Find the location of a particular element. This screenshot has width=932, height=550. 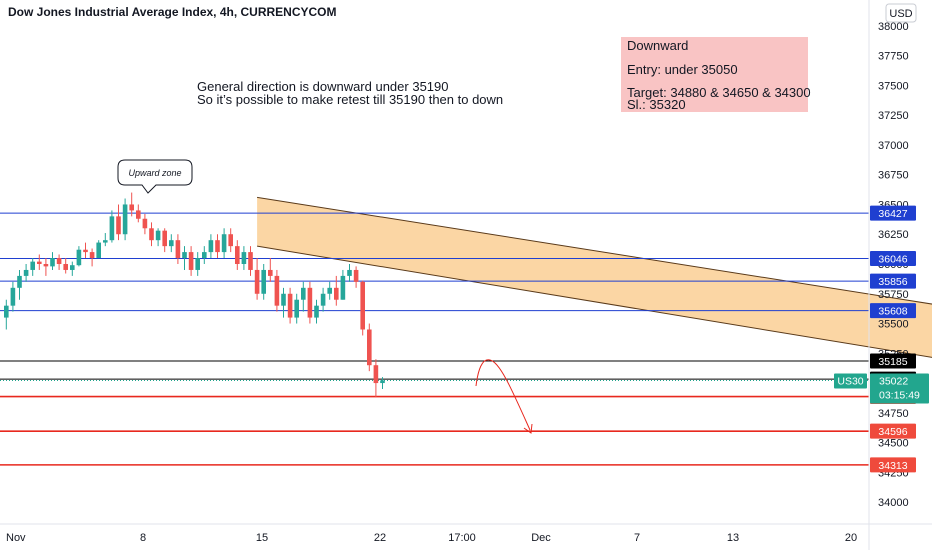

y-tick-label: 37750 is located at coordinates (893, 57).